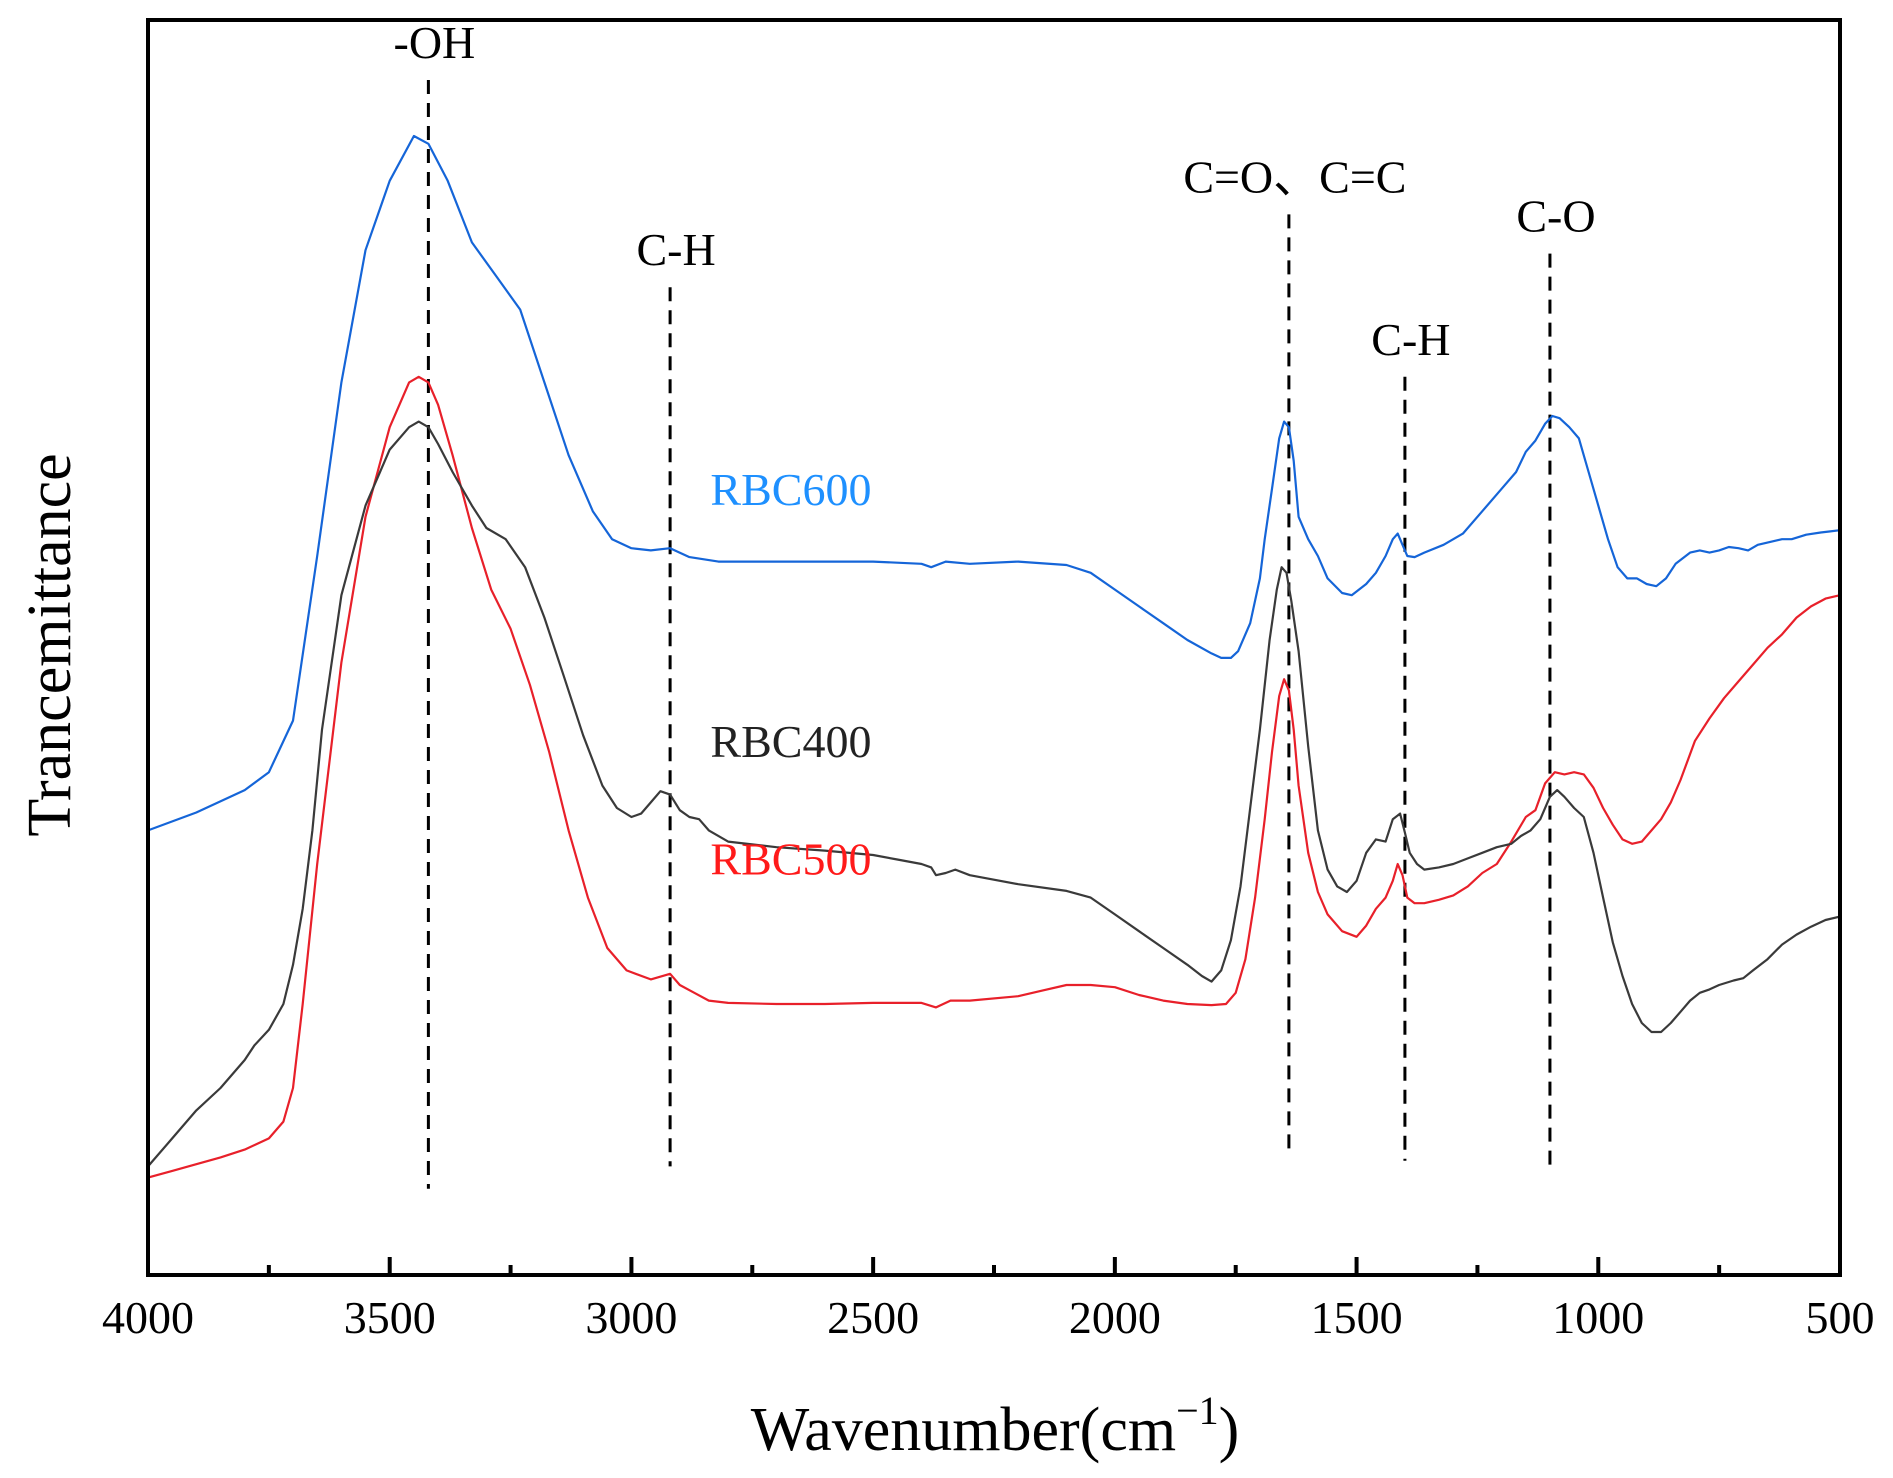 This screenshot has width=1893, height=1478. Describe the element at coordinates (631, 1317) in the screenshot. I see `x-tick-label: 3000` at that location.